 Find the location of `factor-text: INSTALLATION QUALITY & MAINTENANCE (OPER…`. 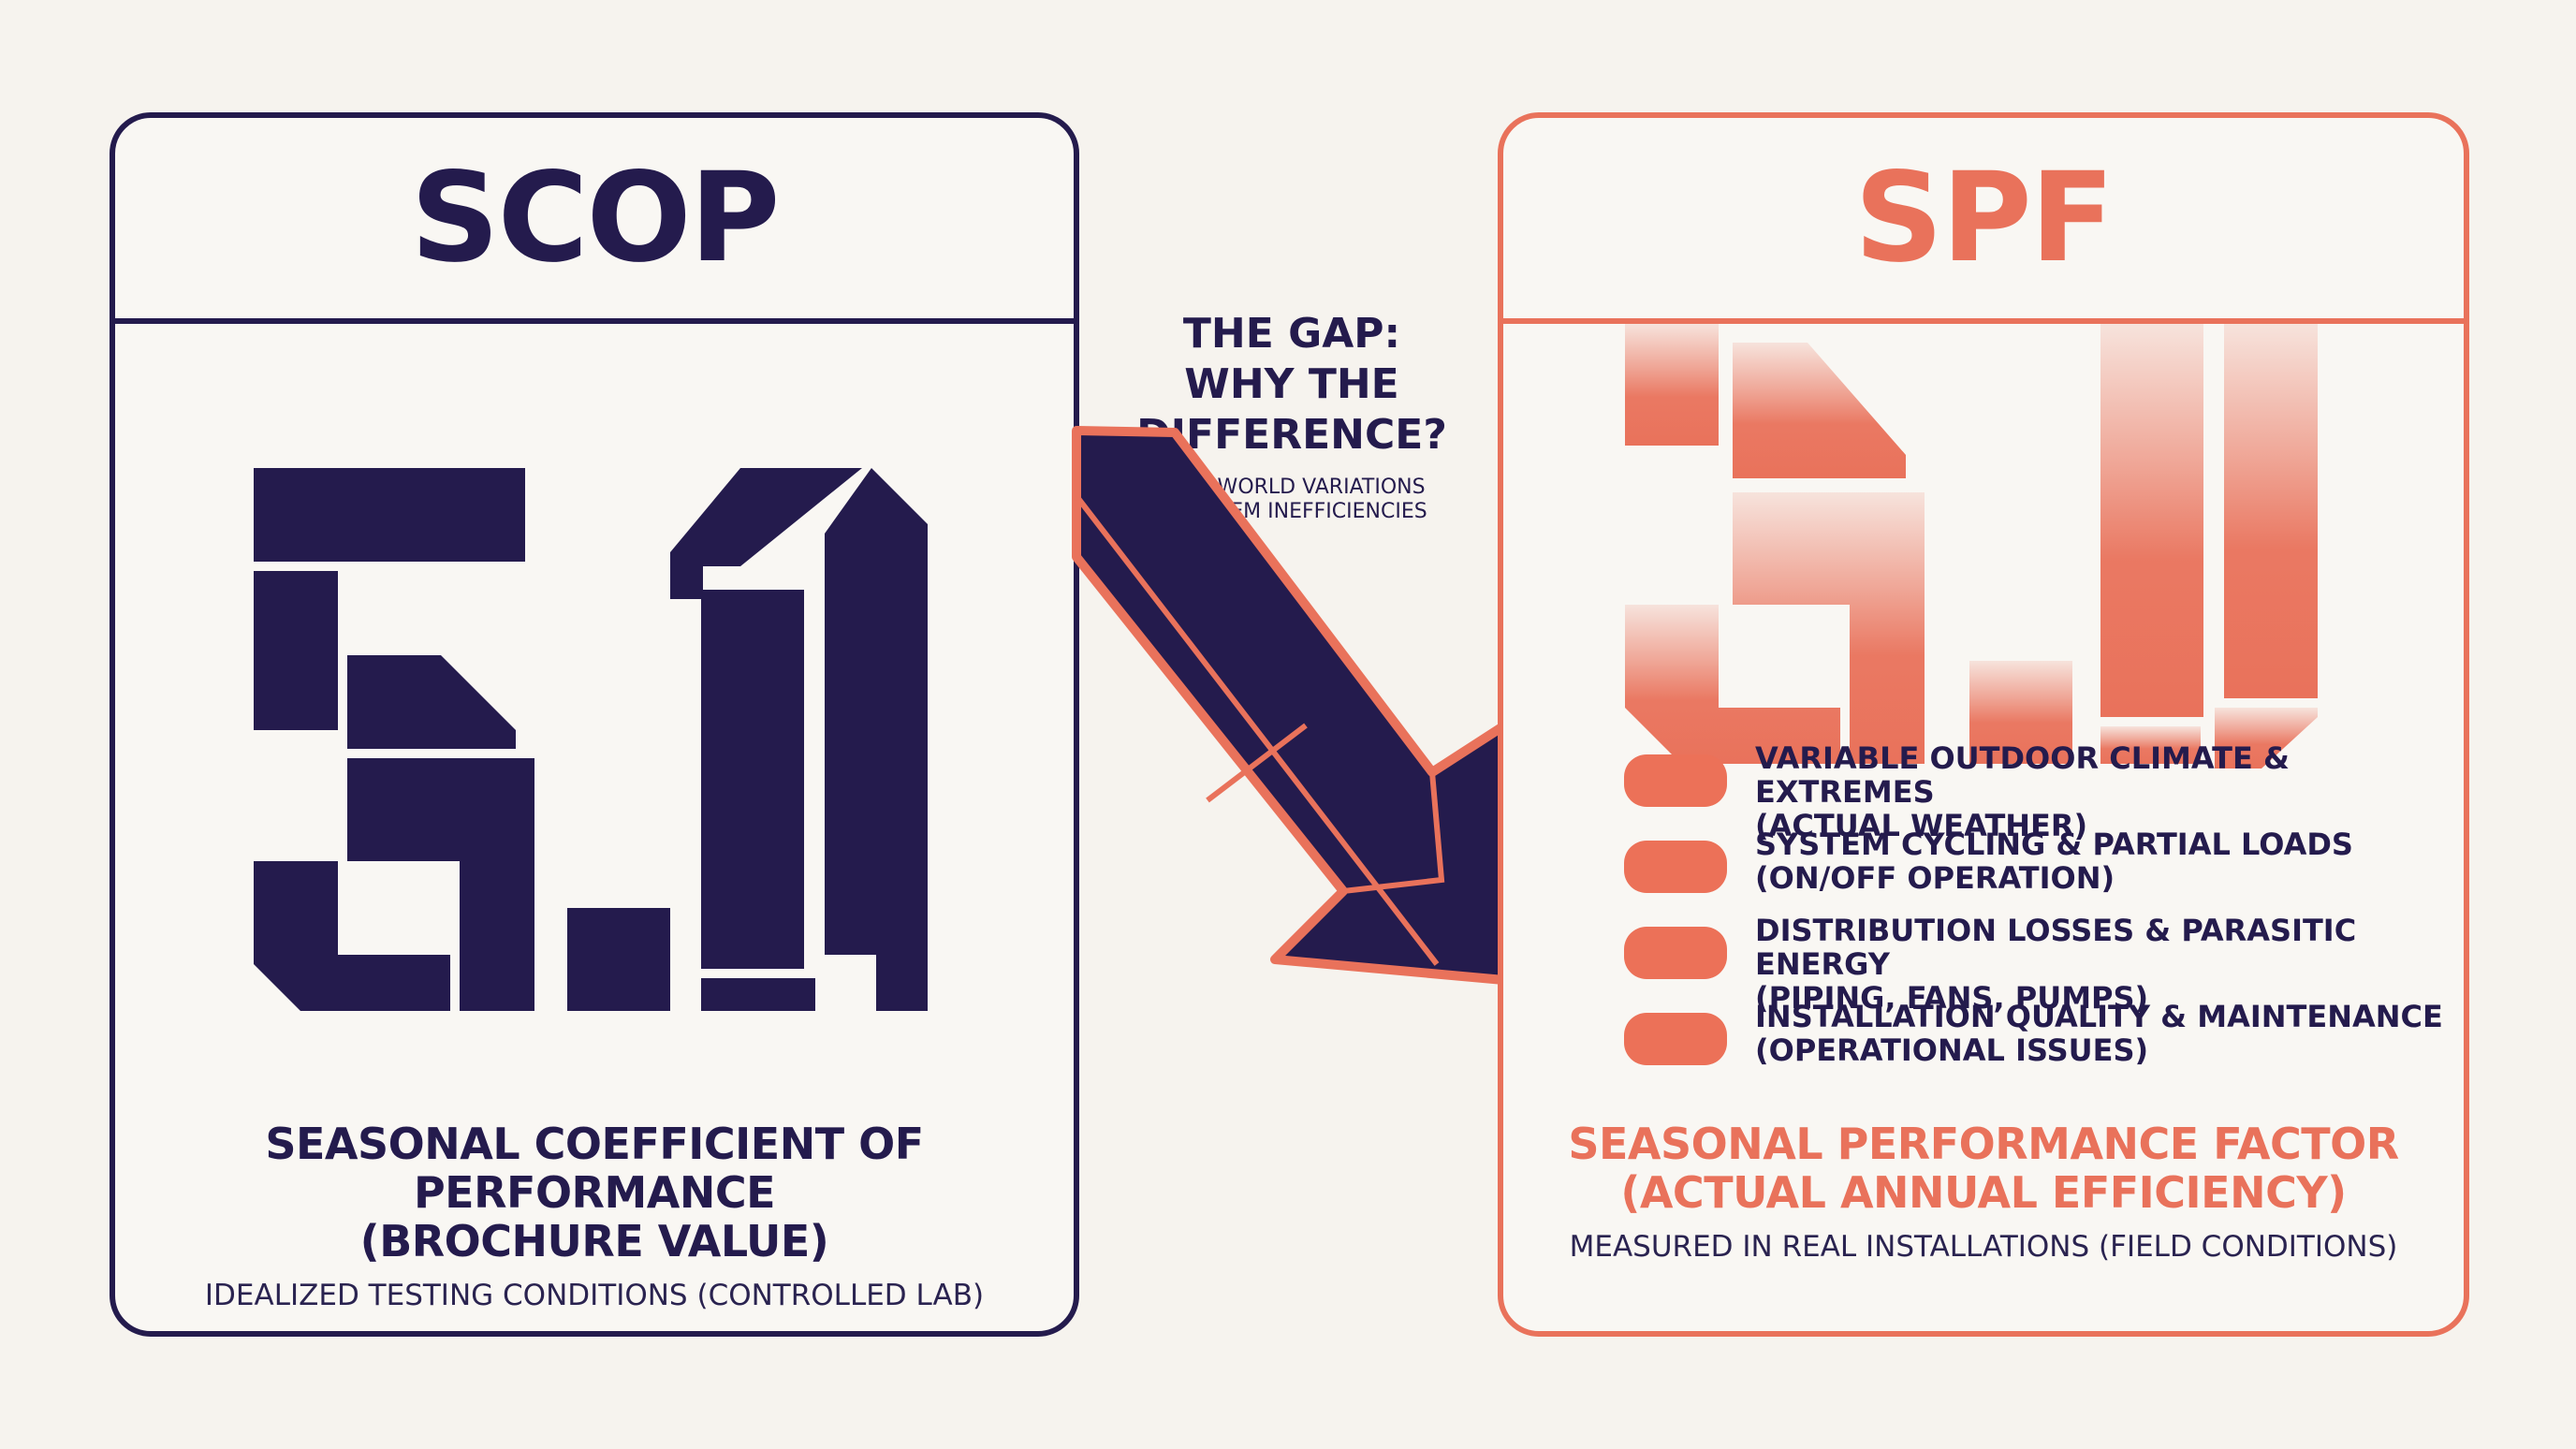

factor-text: INSTALLATION QUALITY & MAINTENANCE (OPER… is located at coordinates (2099, 1033).